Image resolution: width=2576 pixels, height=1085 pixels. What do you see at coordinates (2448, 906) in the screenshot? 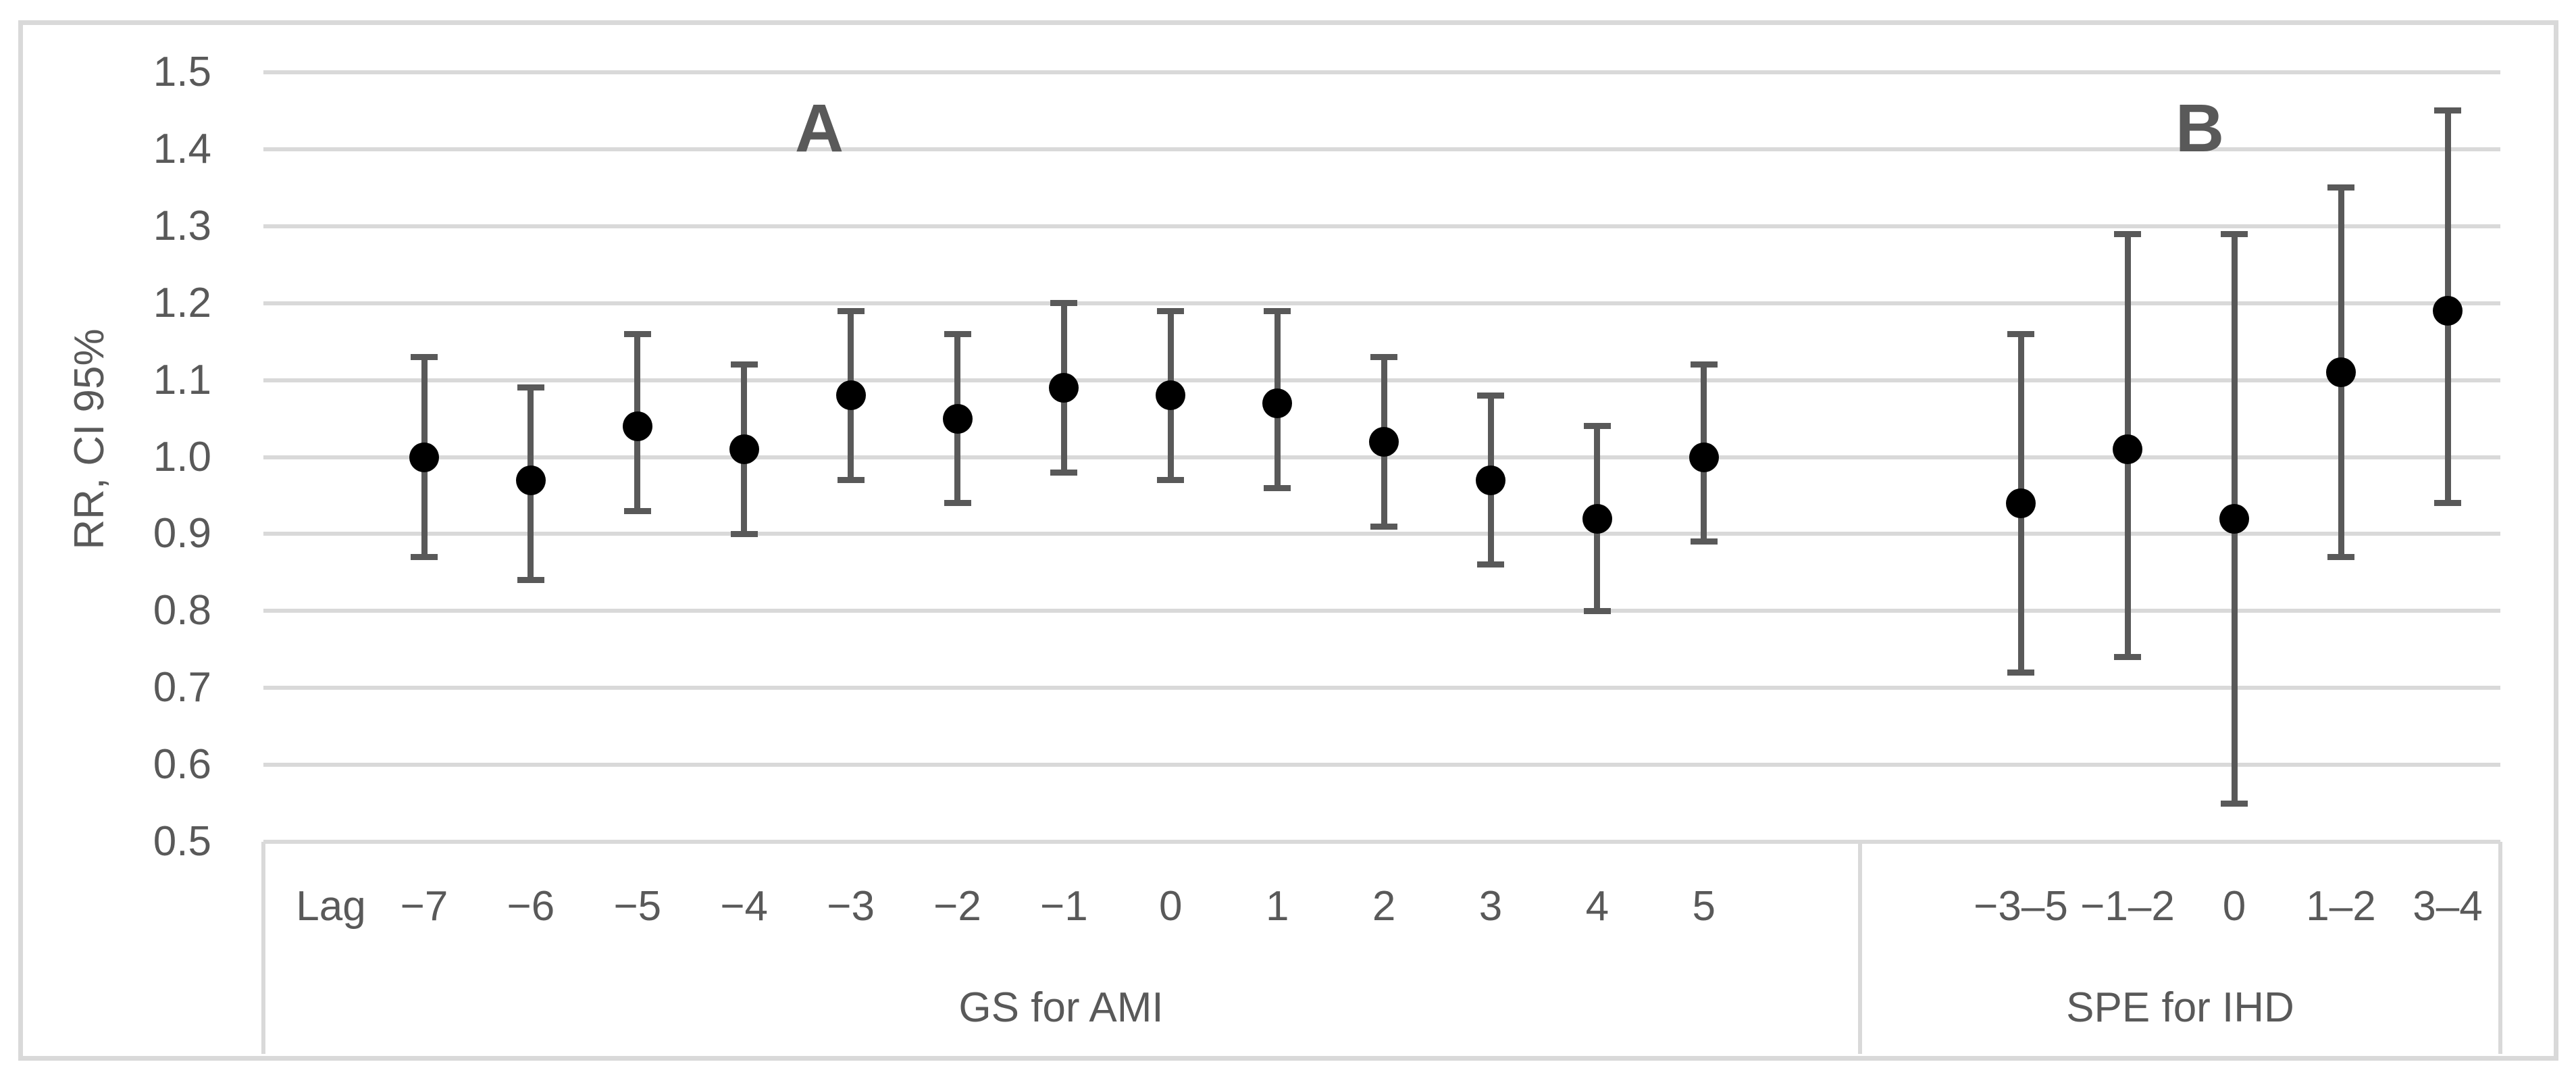
I see `x-axis-category-label: 3–4` at bounding box center [2448, 906].